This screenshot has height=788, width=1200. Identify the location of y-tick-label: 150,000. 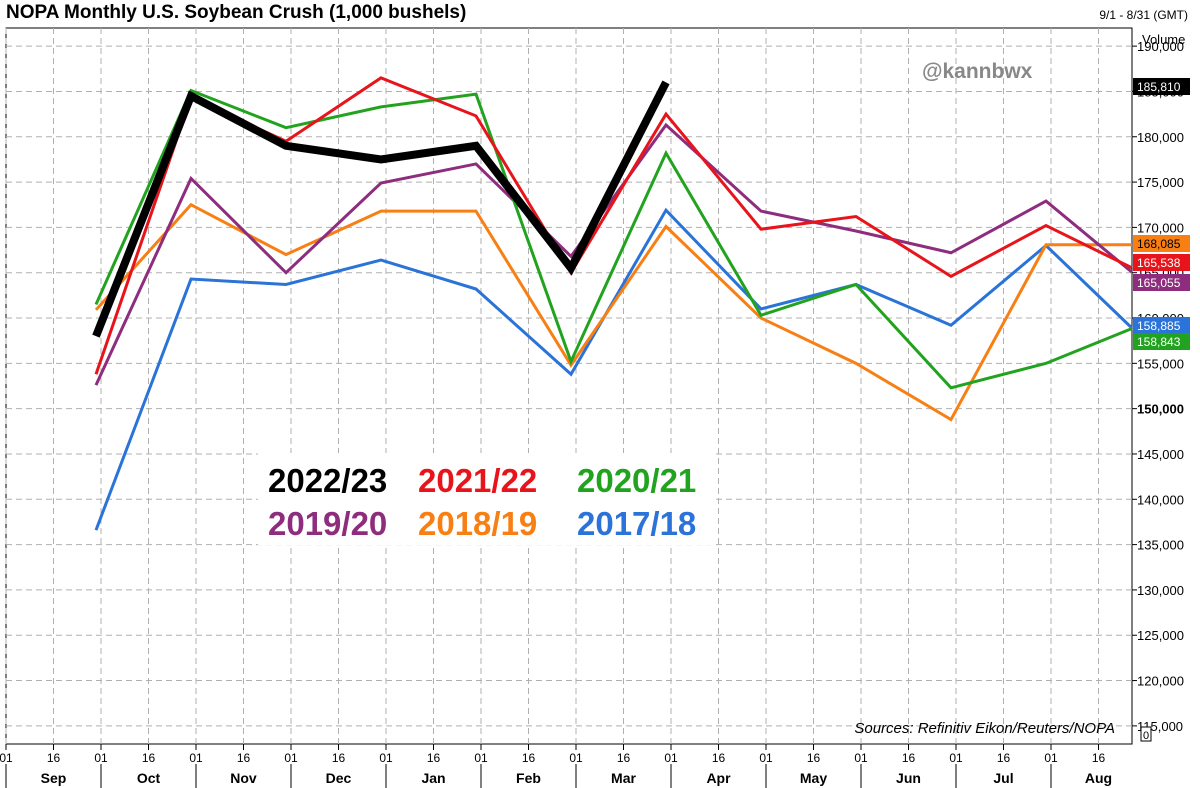
(1160, 409).